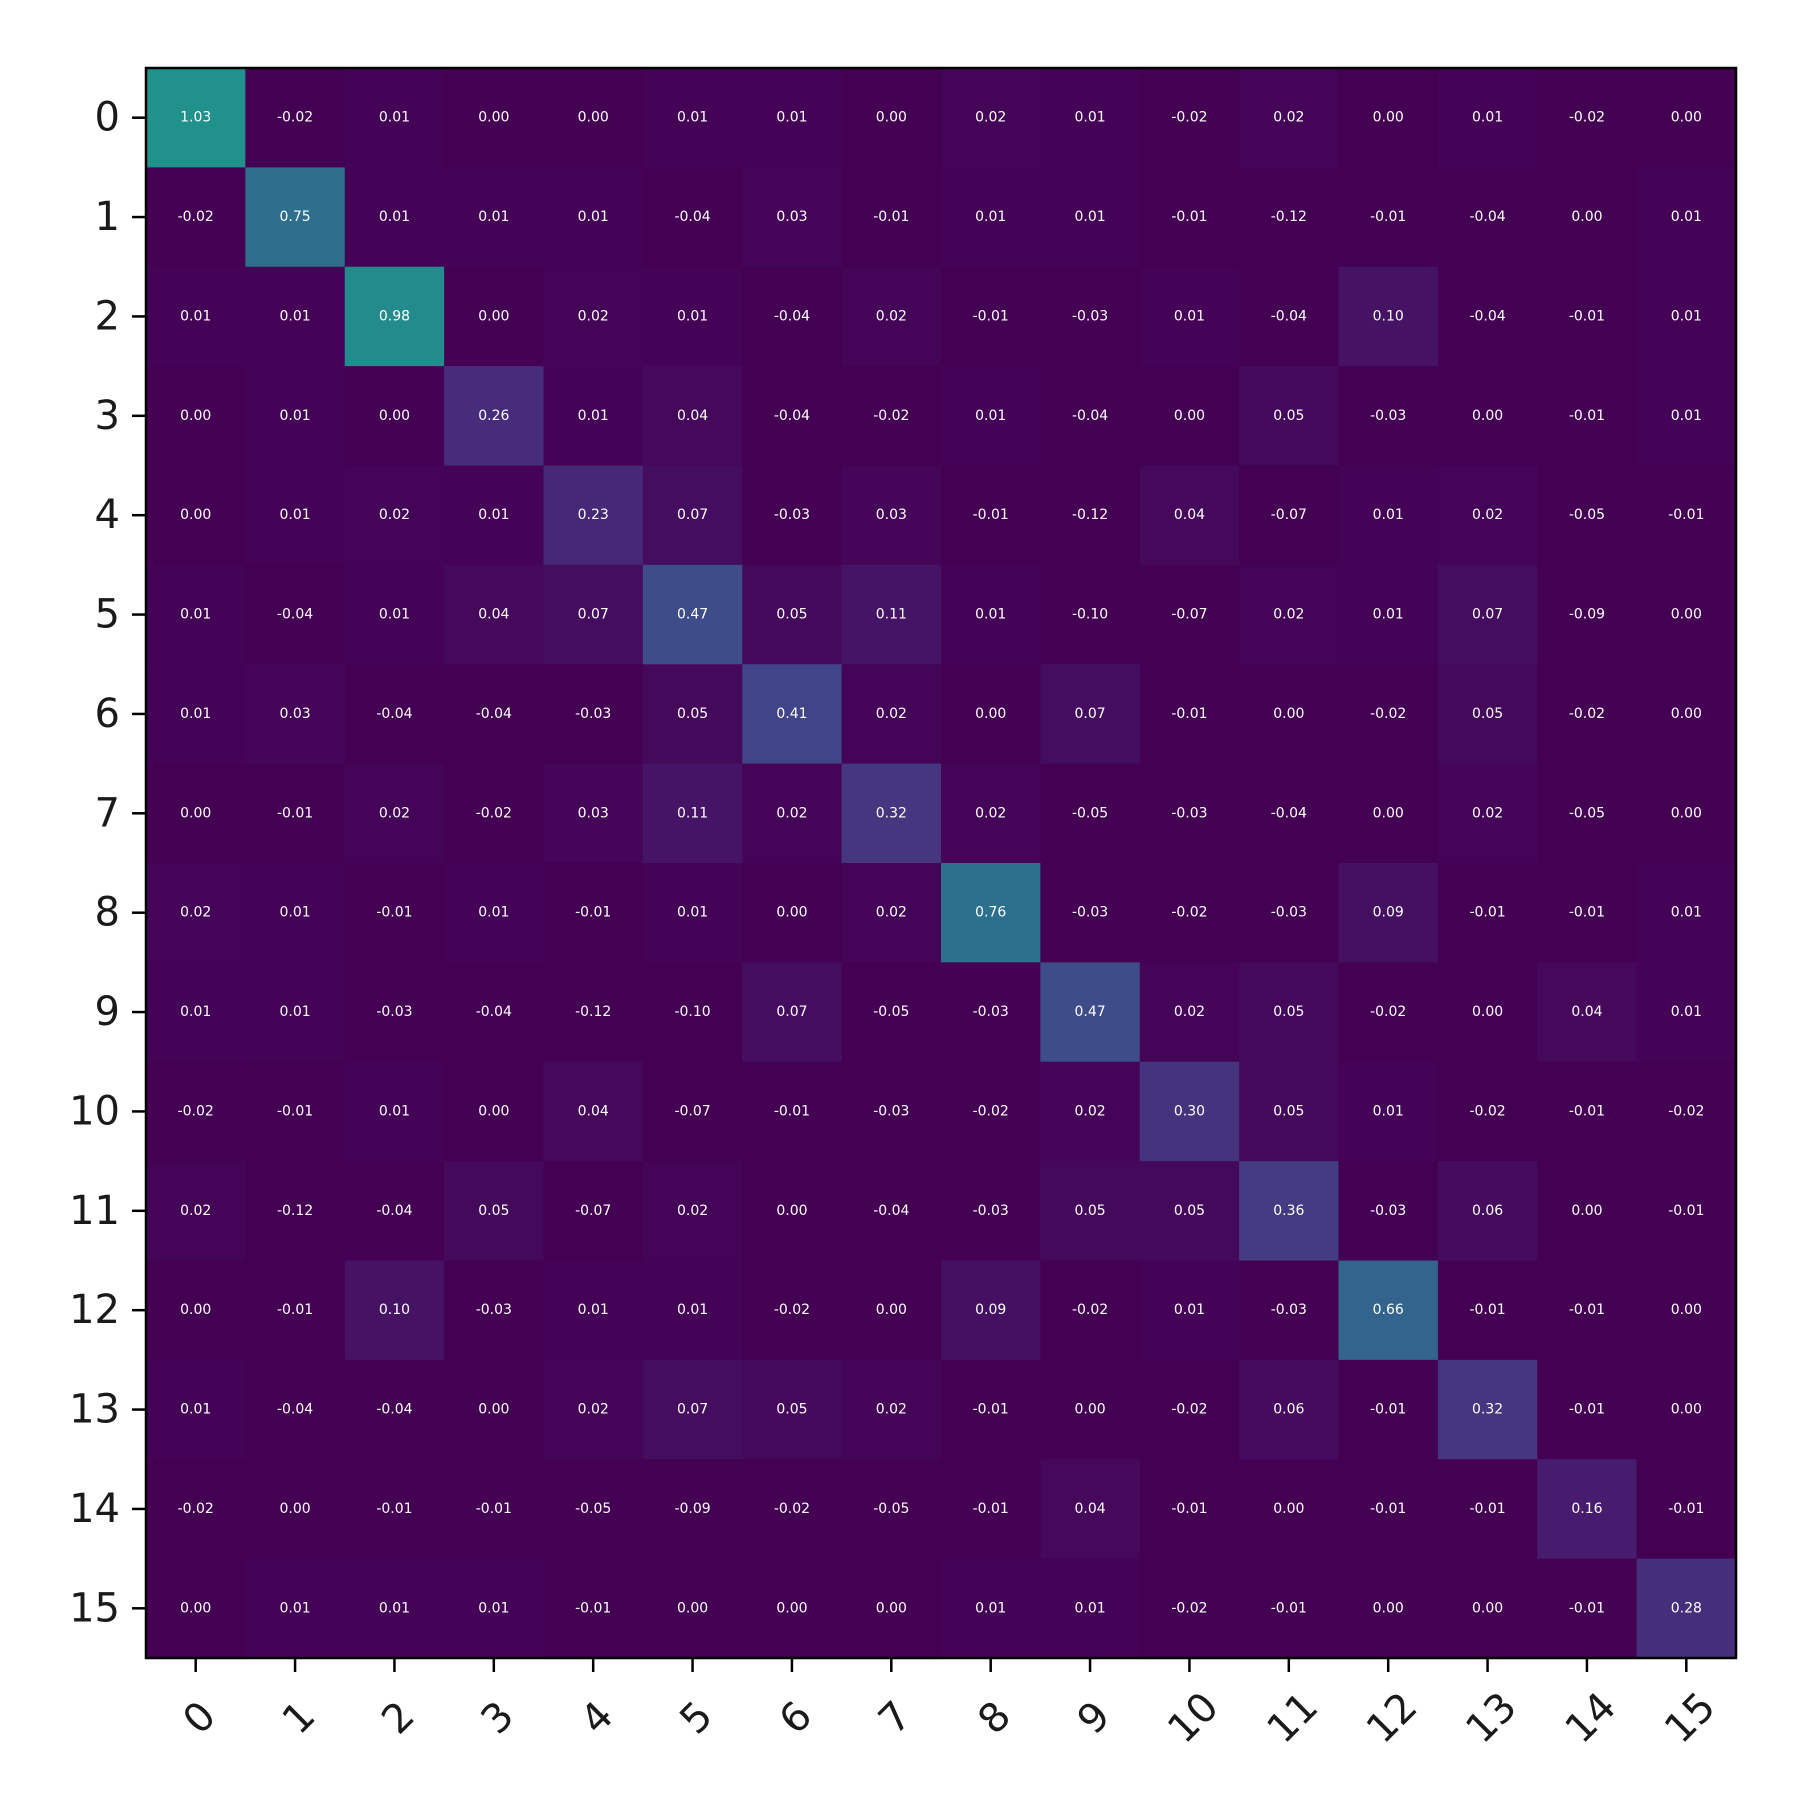 Image resolution: width=1800 pixels, height=1800 pixels. I want to click on heatmap-cell-r3-c5, so click(692, 416).